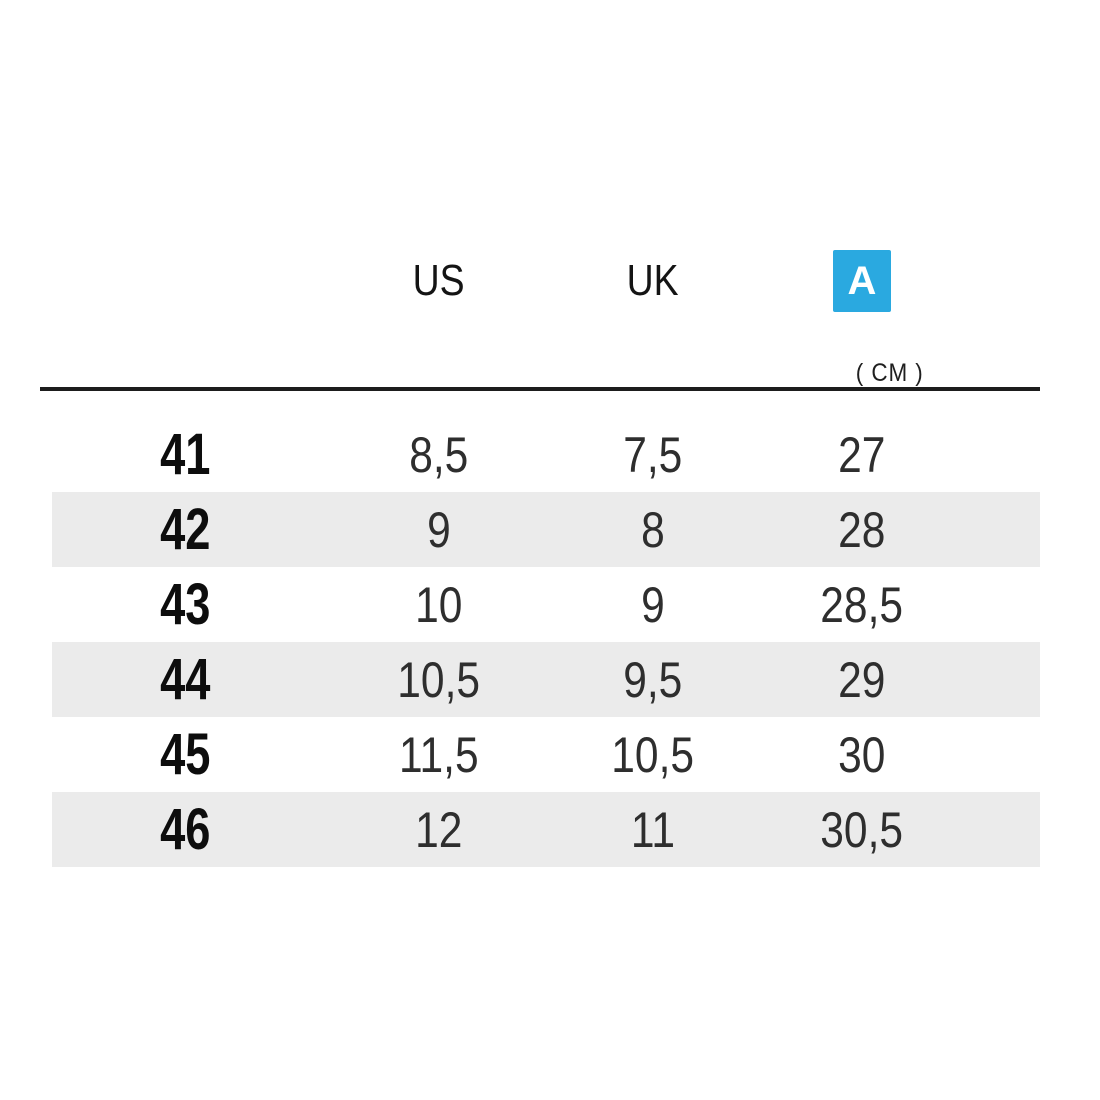 The height and width of the screenshot is (1100, 1100). I want to click on us-size-cell: 9, so click(439, 530).